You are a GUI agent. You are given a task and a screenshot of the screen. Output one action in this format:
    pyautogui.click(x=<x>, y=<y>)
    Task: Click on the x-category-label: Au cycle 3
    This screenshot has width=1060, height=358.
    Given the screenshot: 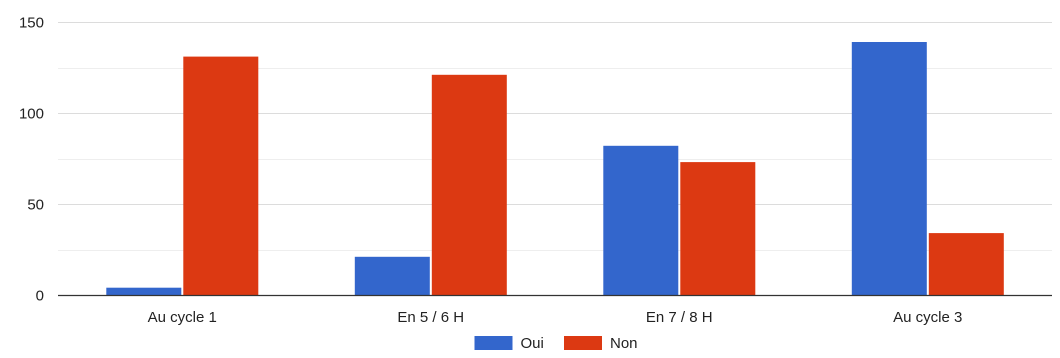 What is the action you would take?
    pyautogui.click(x=927, y=317)
    